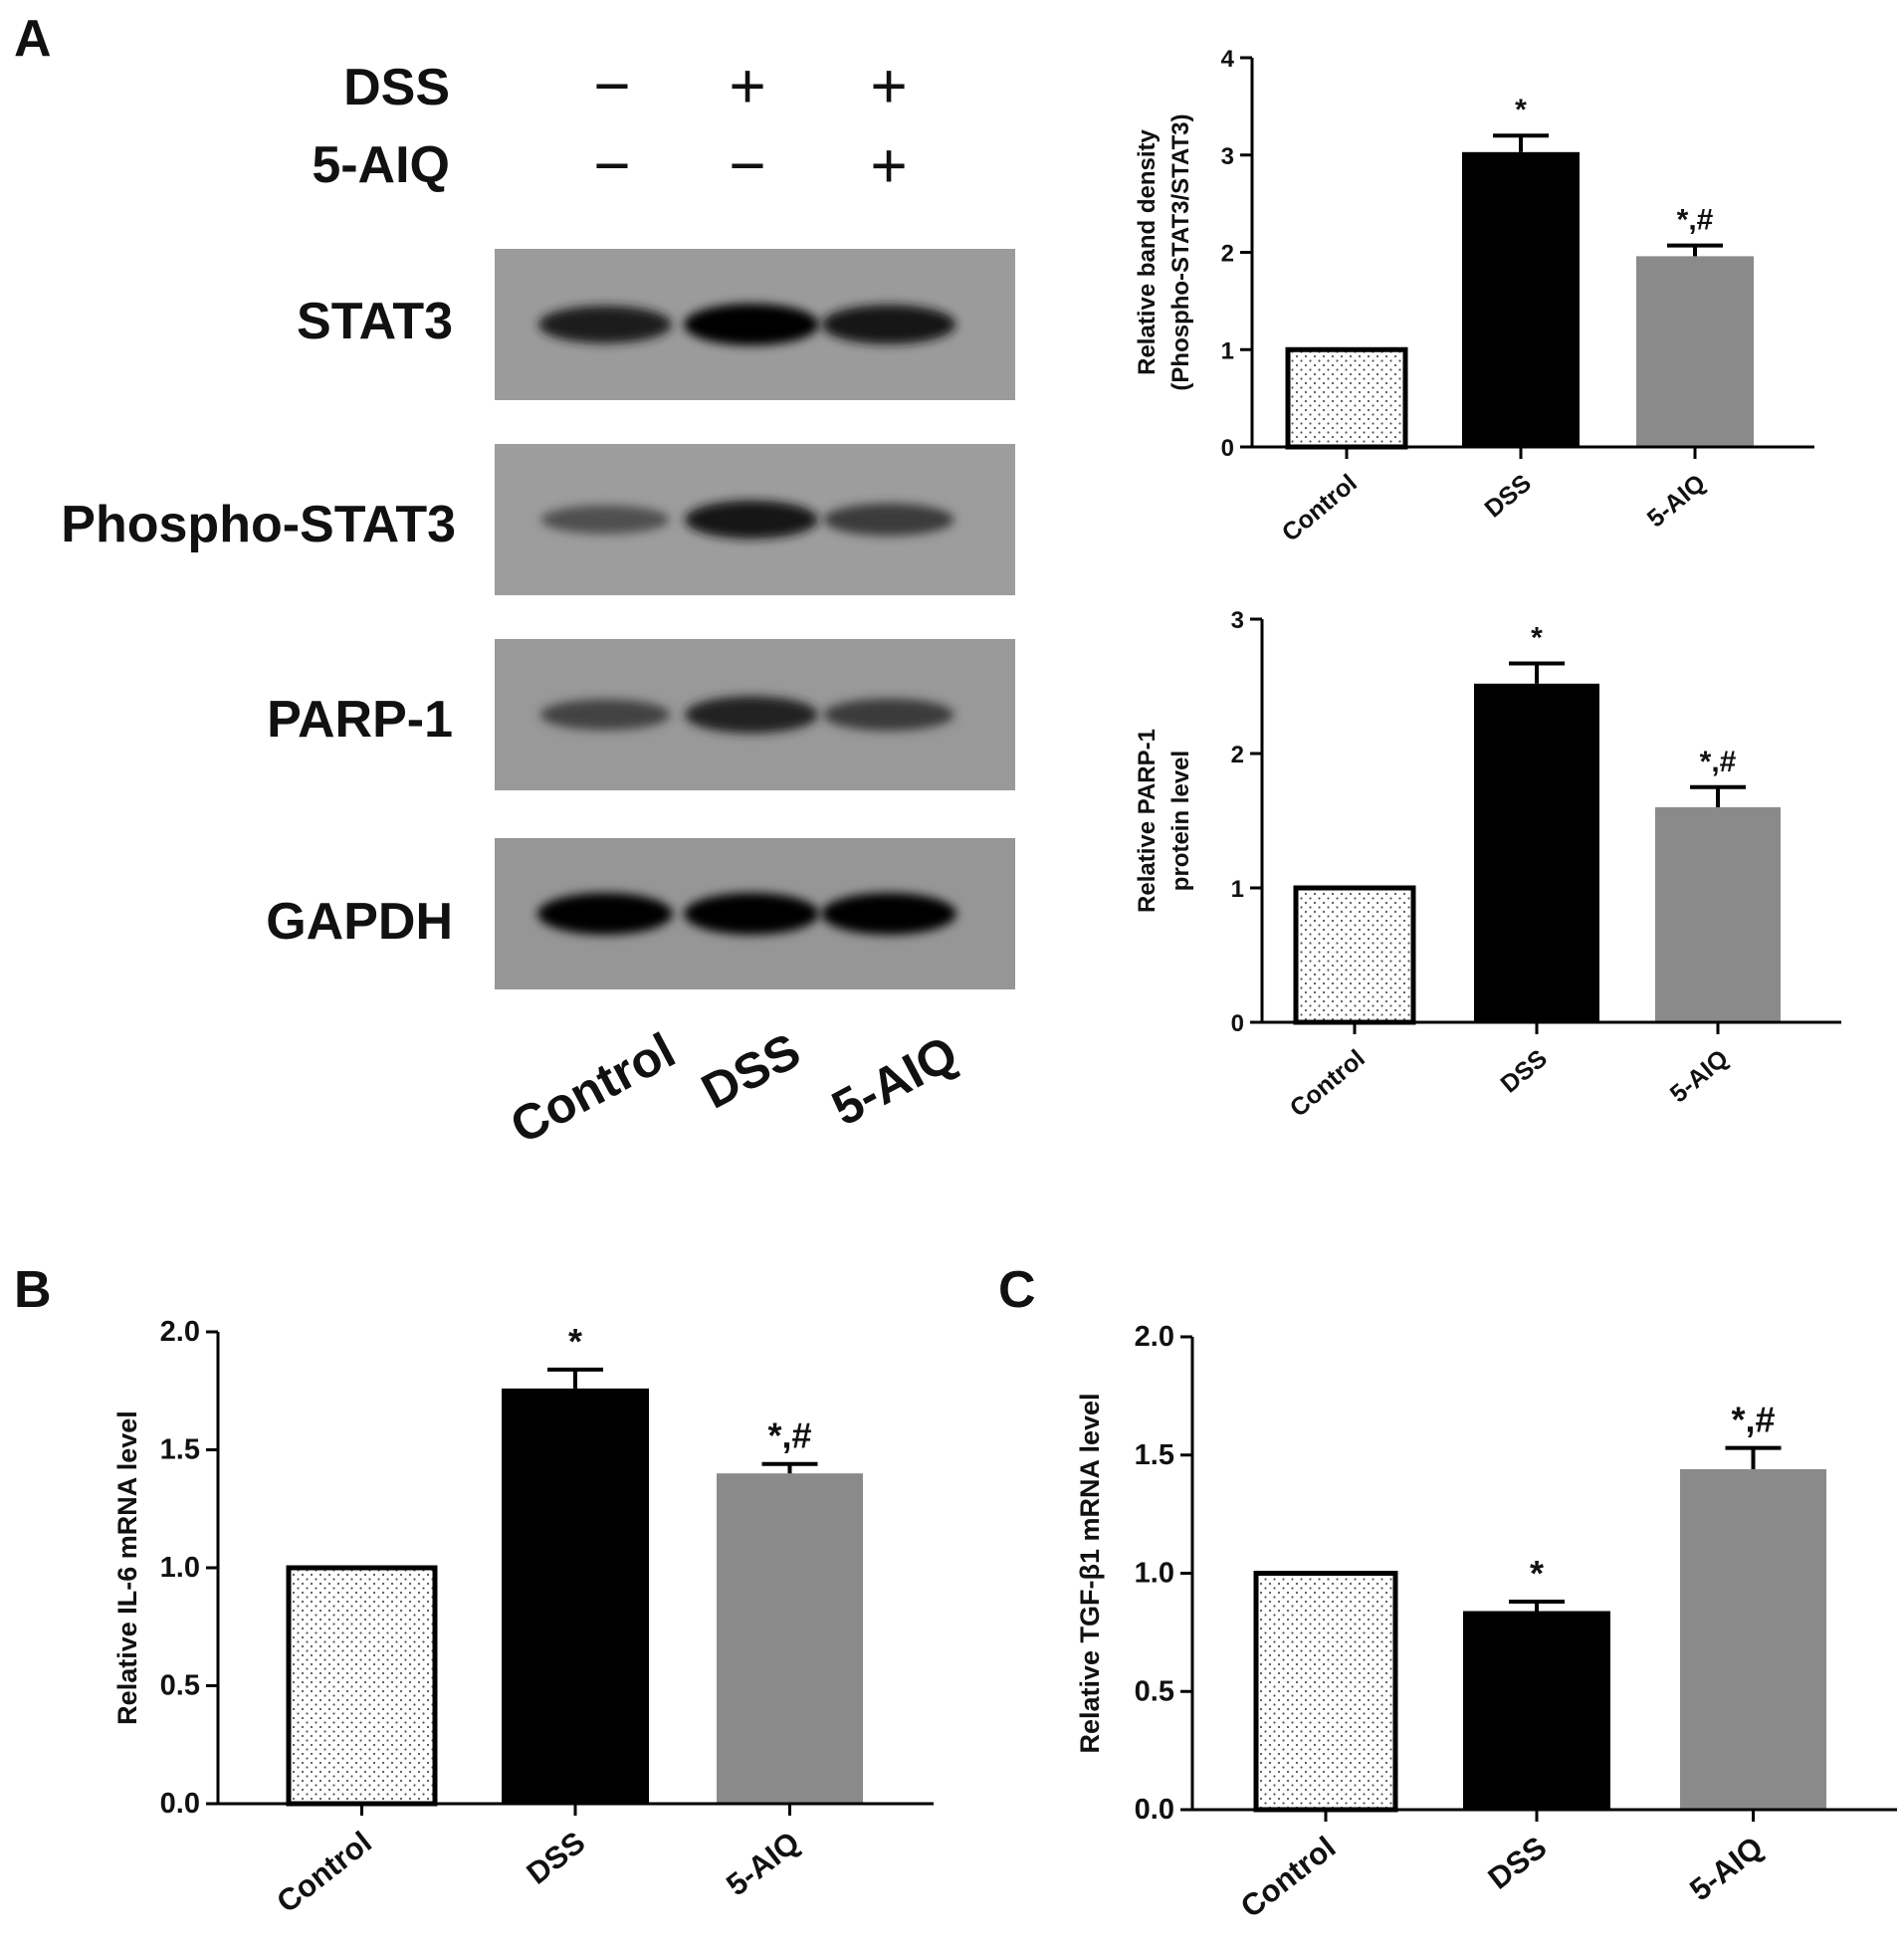 The width and height of the screenshot is (1904, 1953). Describe the element at coordinates (605, 914) in the screenshot. I see `band-gapdh-control` at that location.